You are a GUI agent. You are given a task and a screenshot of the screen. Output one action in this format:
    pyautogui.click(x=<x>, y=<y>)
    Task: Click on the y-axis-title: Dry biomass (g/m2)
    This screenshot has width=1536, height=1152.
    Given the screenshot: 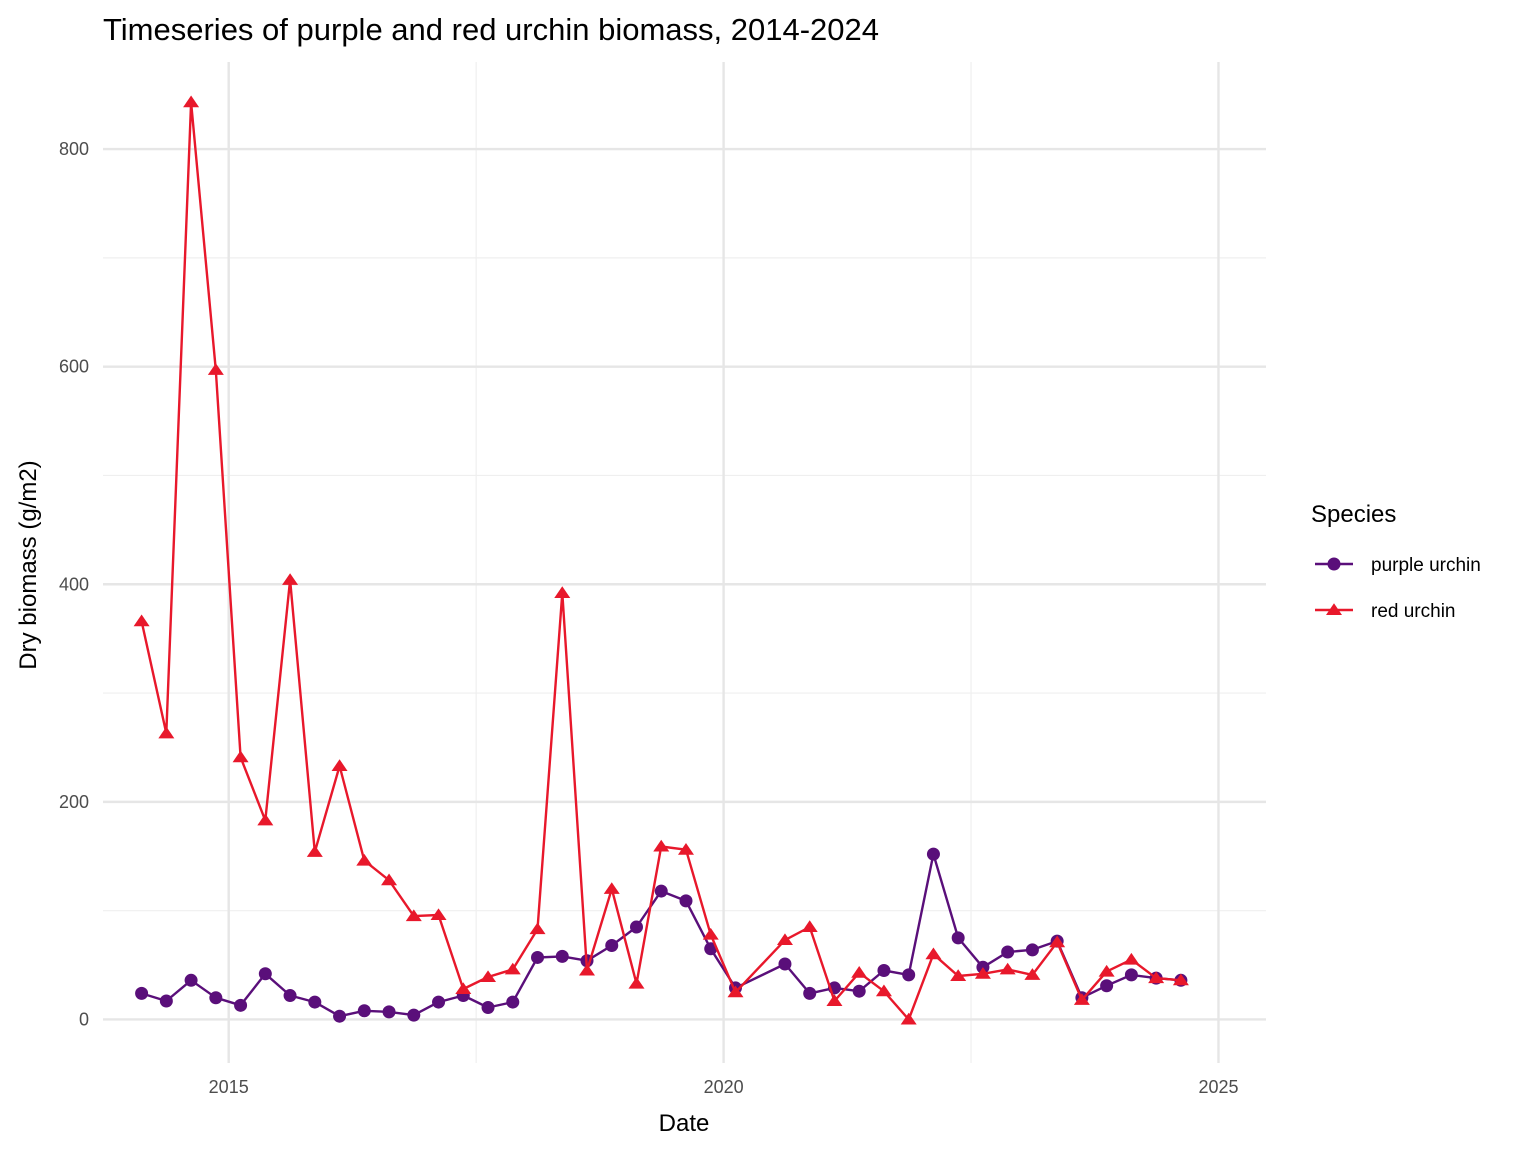 What is the action you would take?
    pyautogui.click(x=28, y=564)
    